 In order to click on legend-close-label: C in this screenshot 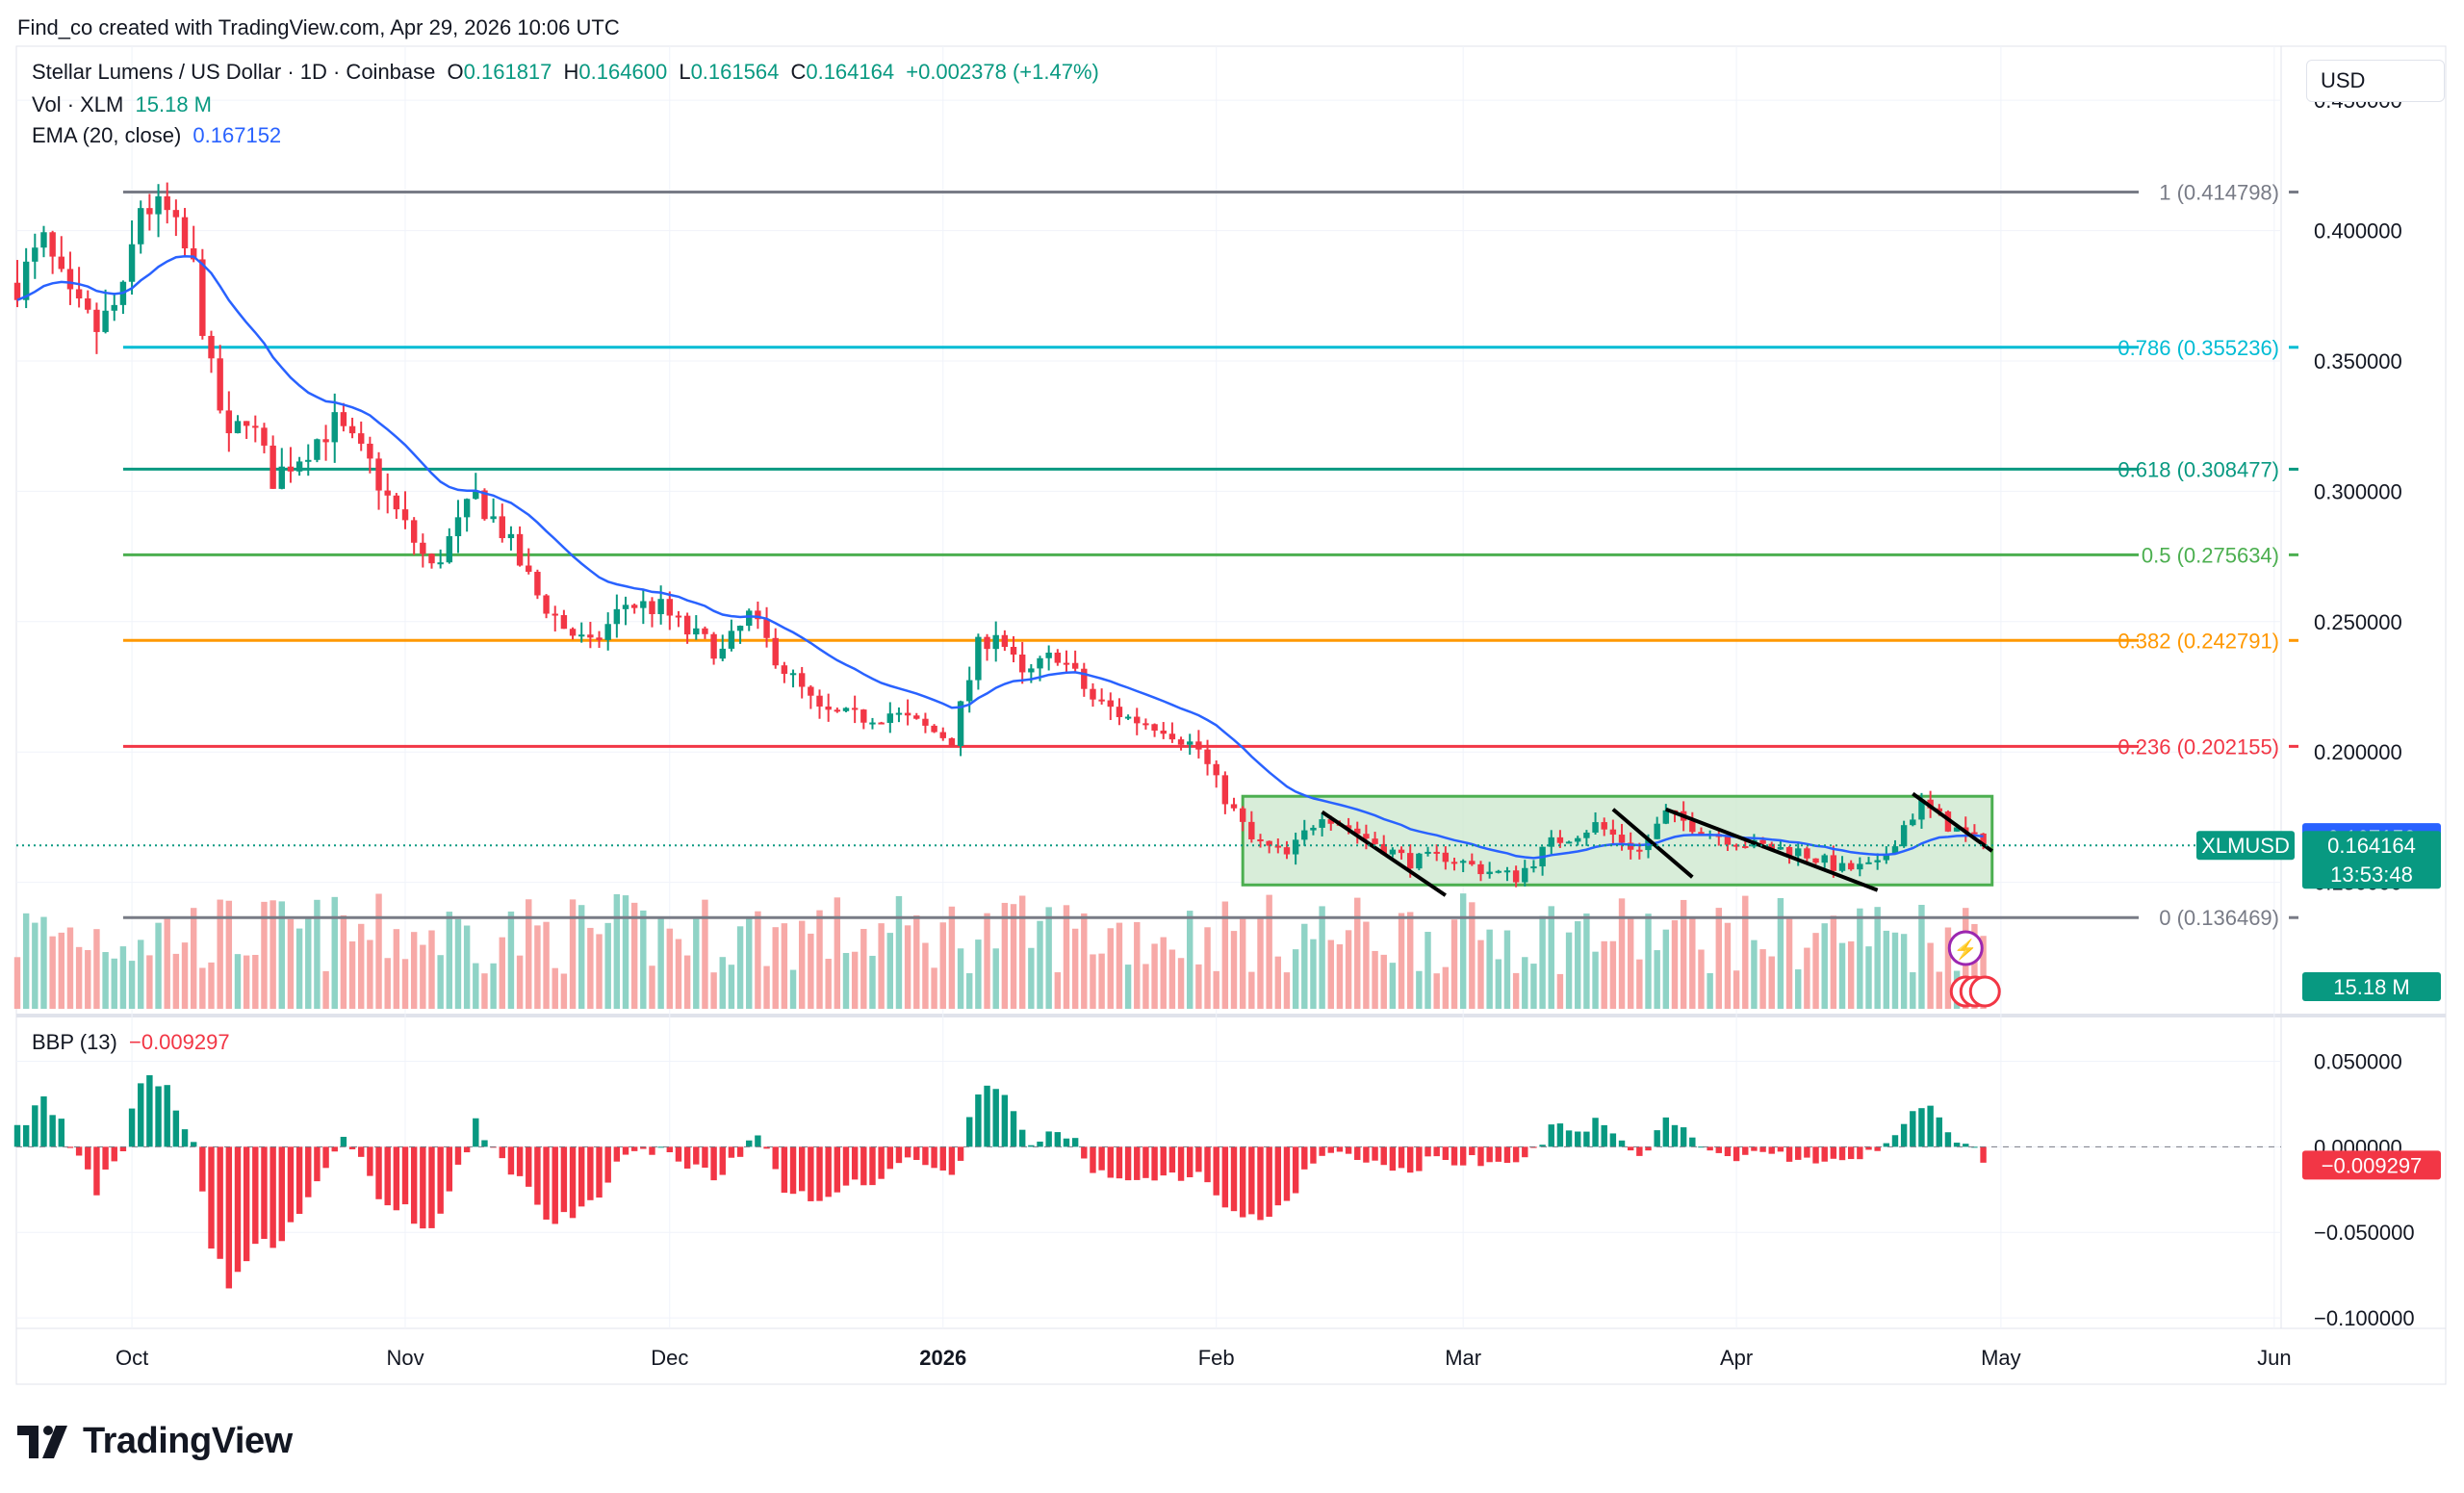, I will do `click(798, 72)`.